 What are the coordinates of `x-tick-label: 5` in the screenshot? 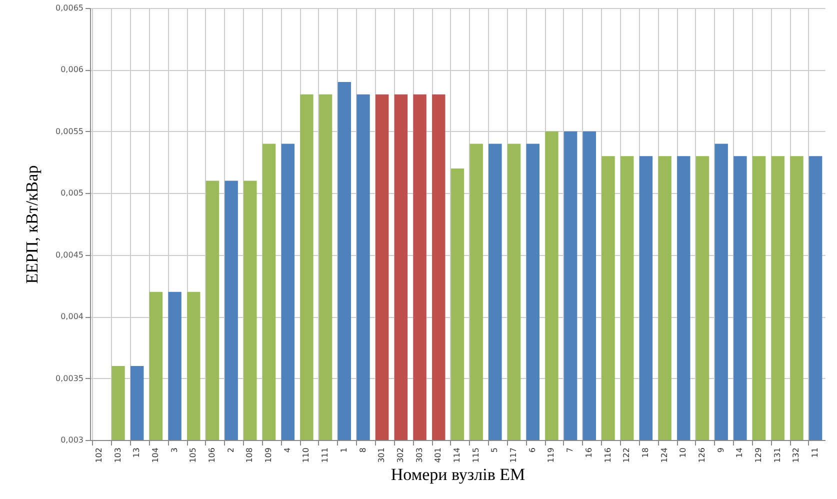 It's located at (495, 450).